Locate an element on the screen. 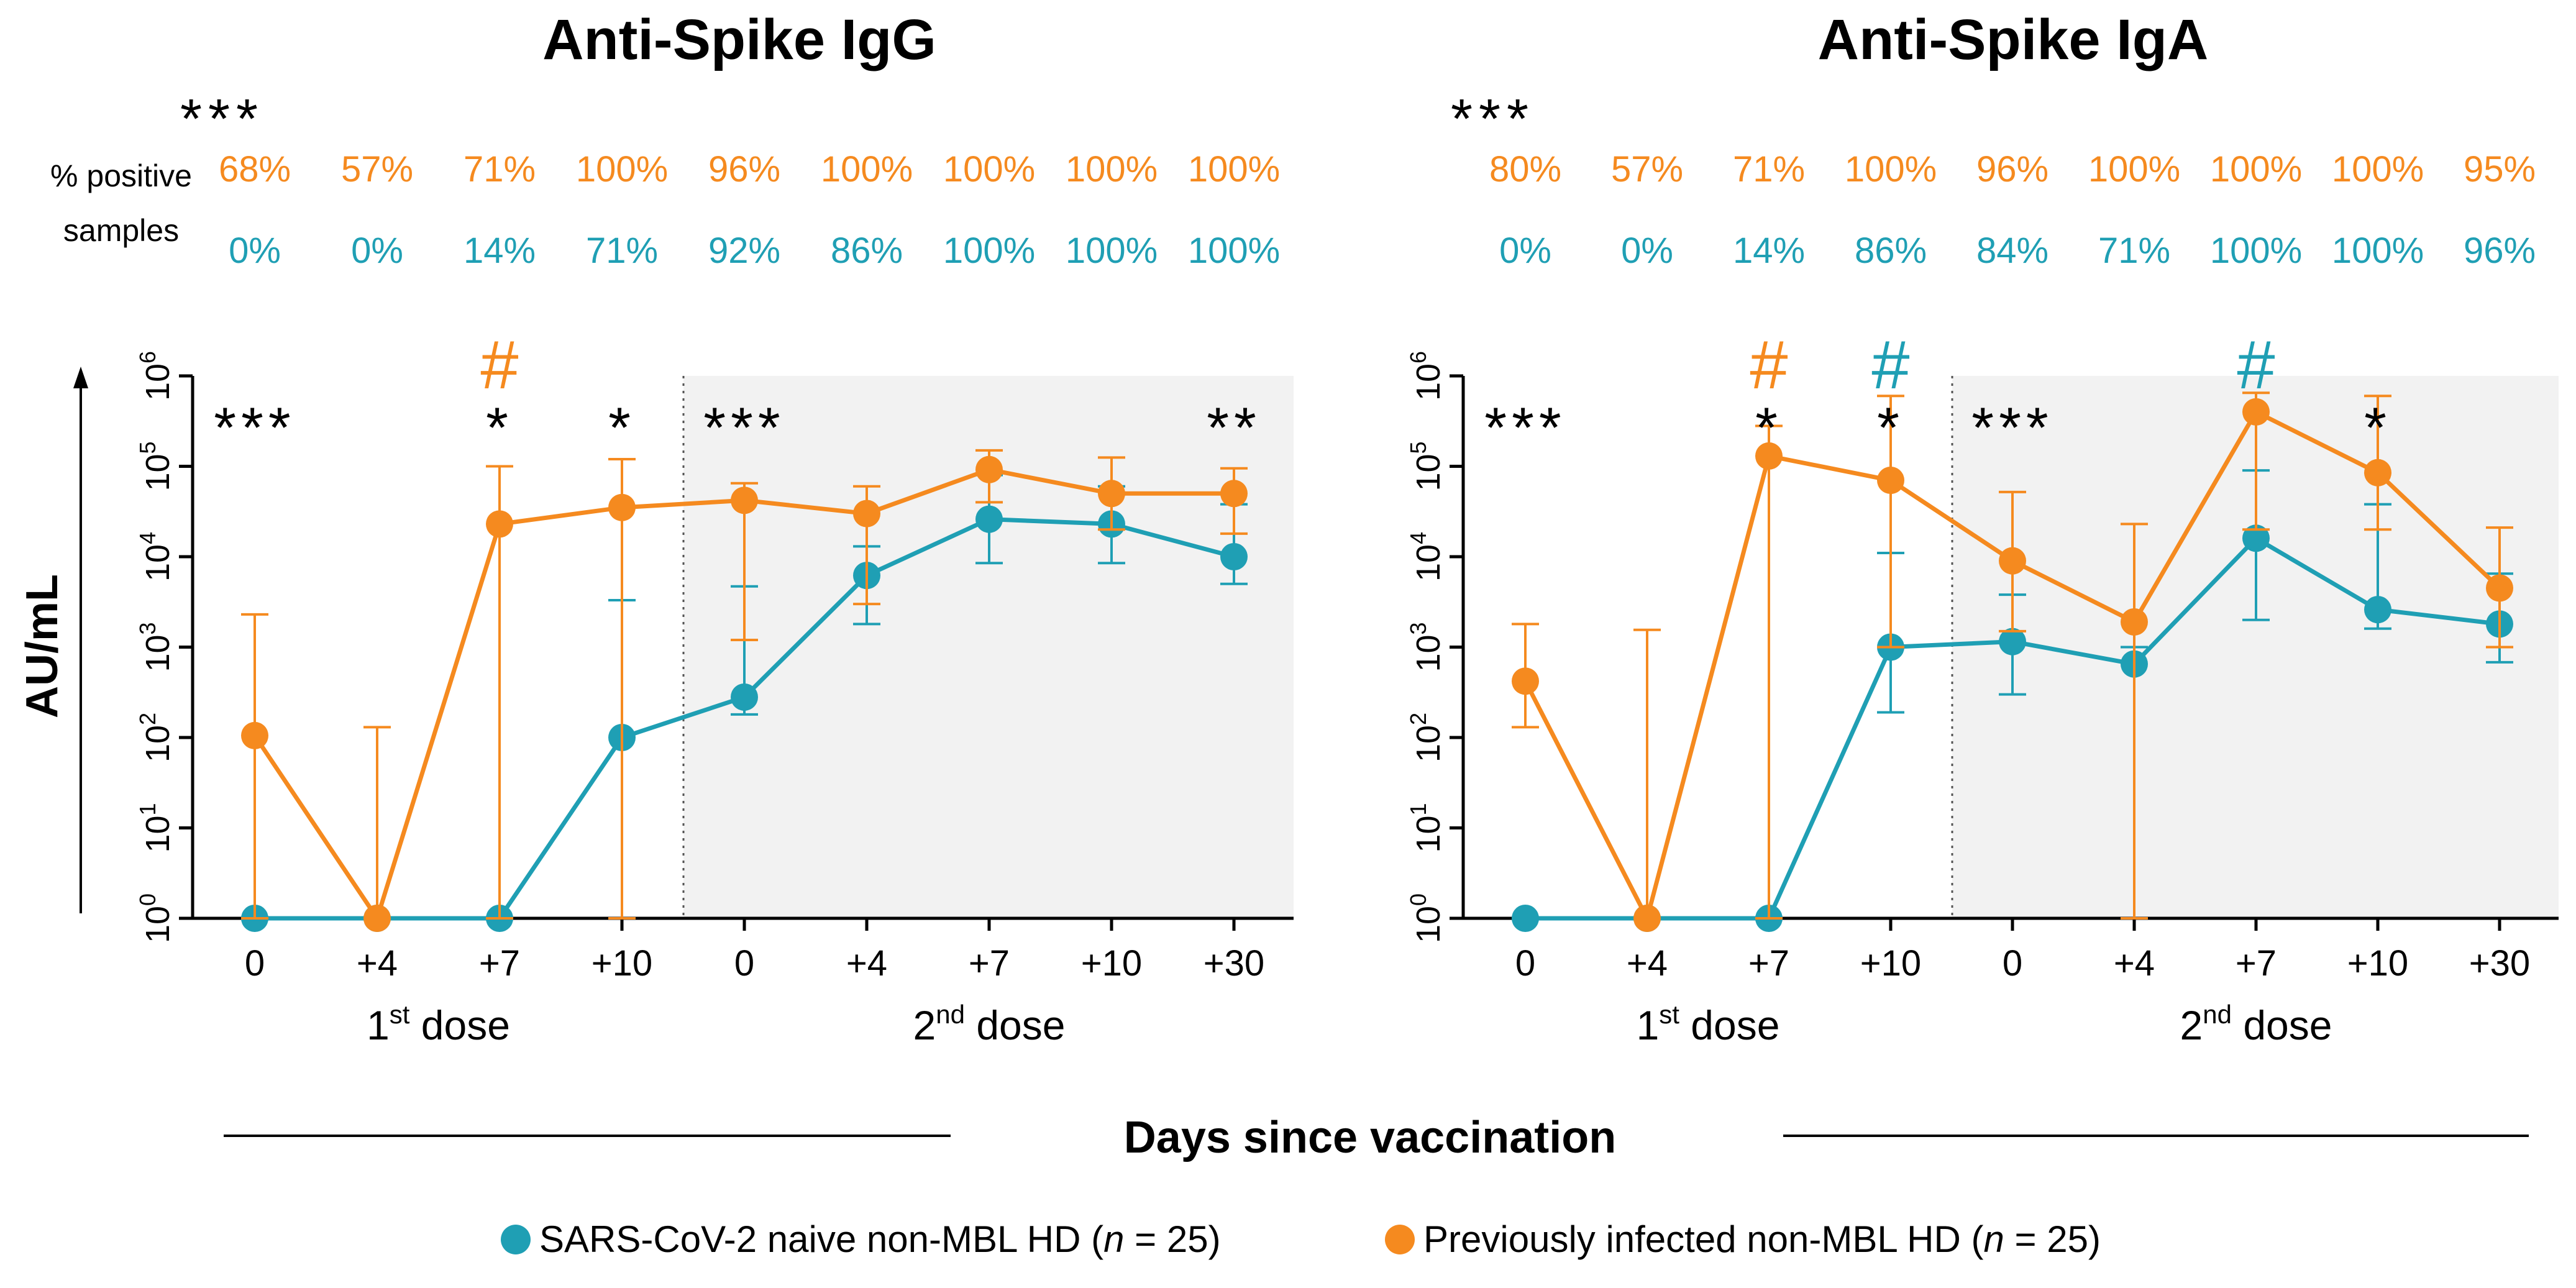 Image resolution: width=2576 pixels, height=1288 pixels. y-tick-label: 105 is located at coordinates (155, 466).